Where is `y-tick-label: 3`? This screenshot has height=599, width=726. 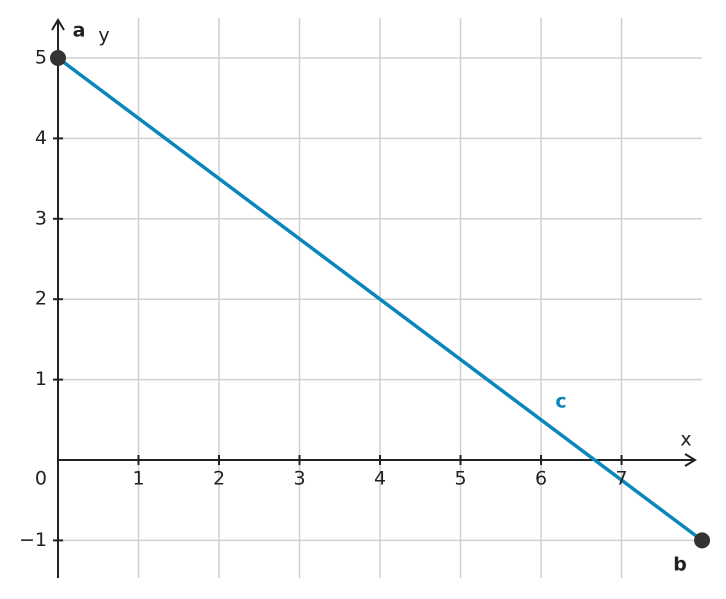 y-tick-label: 3 is located at coordinates (41, 218).